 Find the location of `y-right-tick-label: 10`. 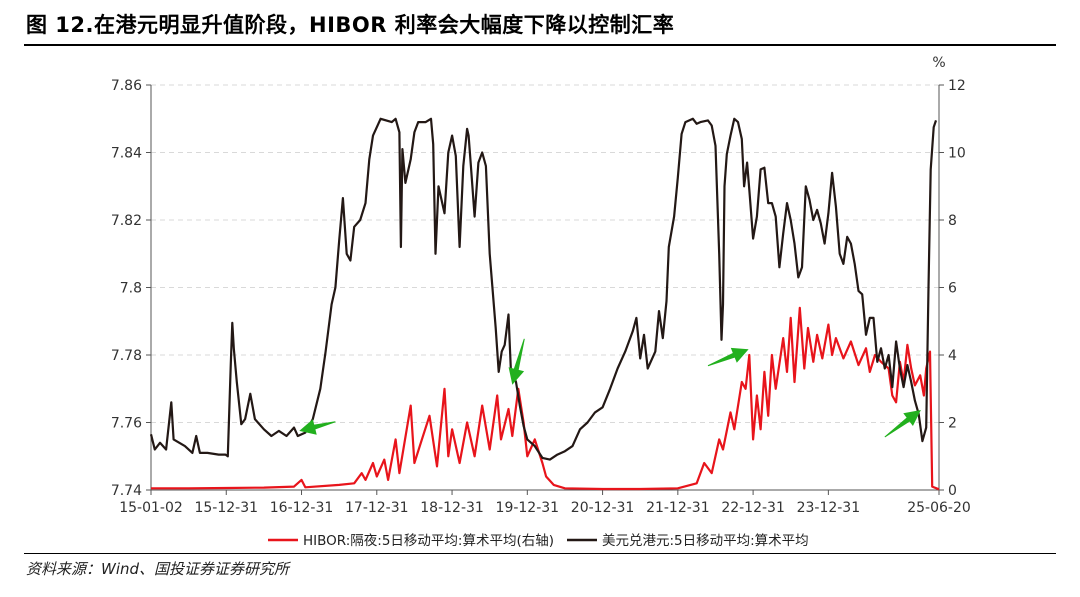

y-right-tick-label: 10 is located at coordinates (957, 154).